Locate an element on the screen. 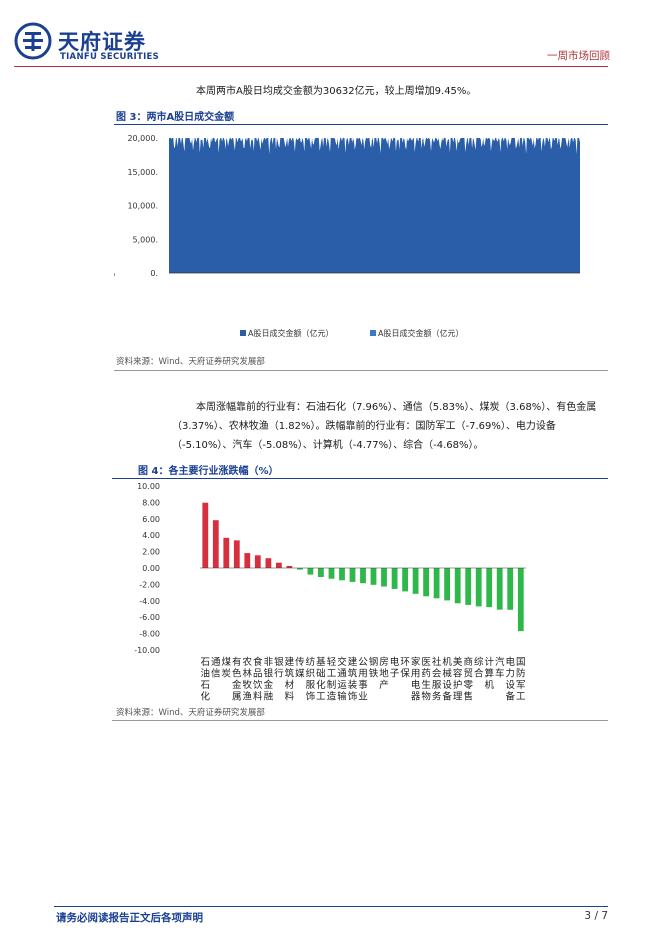 This screenshot has height=936, width=662. x-tick-label: 美容护理 is located at coordinates (458, 679).